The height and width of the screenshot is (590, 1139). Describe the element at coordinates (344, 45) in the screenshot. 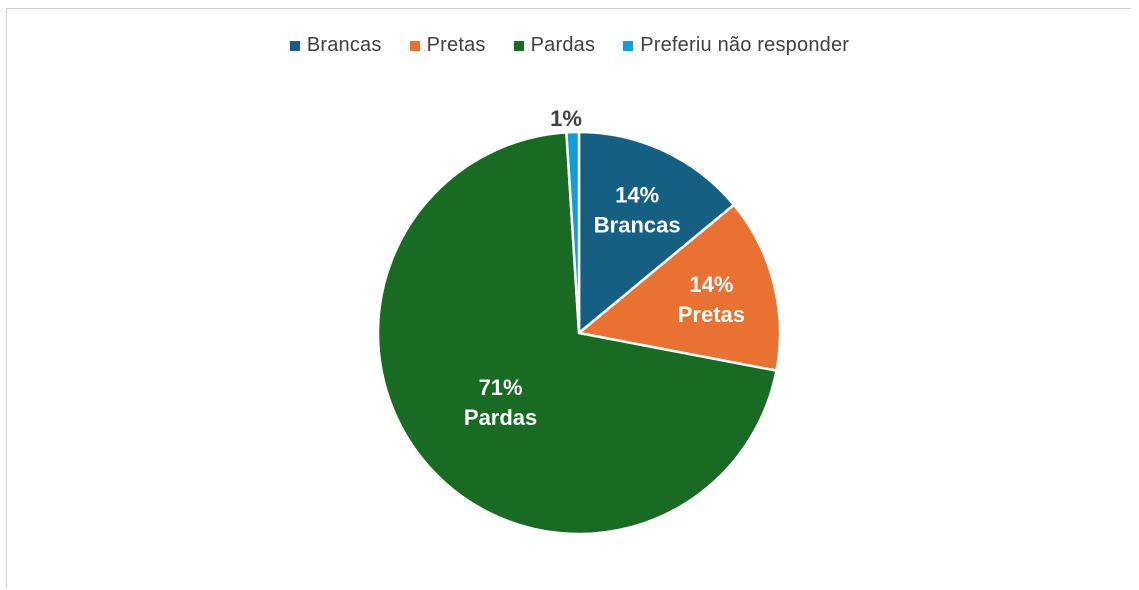

I see `legend-label-brancas: Brancas` at that location.